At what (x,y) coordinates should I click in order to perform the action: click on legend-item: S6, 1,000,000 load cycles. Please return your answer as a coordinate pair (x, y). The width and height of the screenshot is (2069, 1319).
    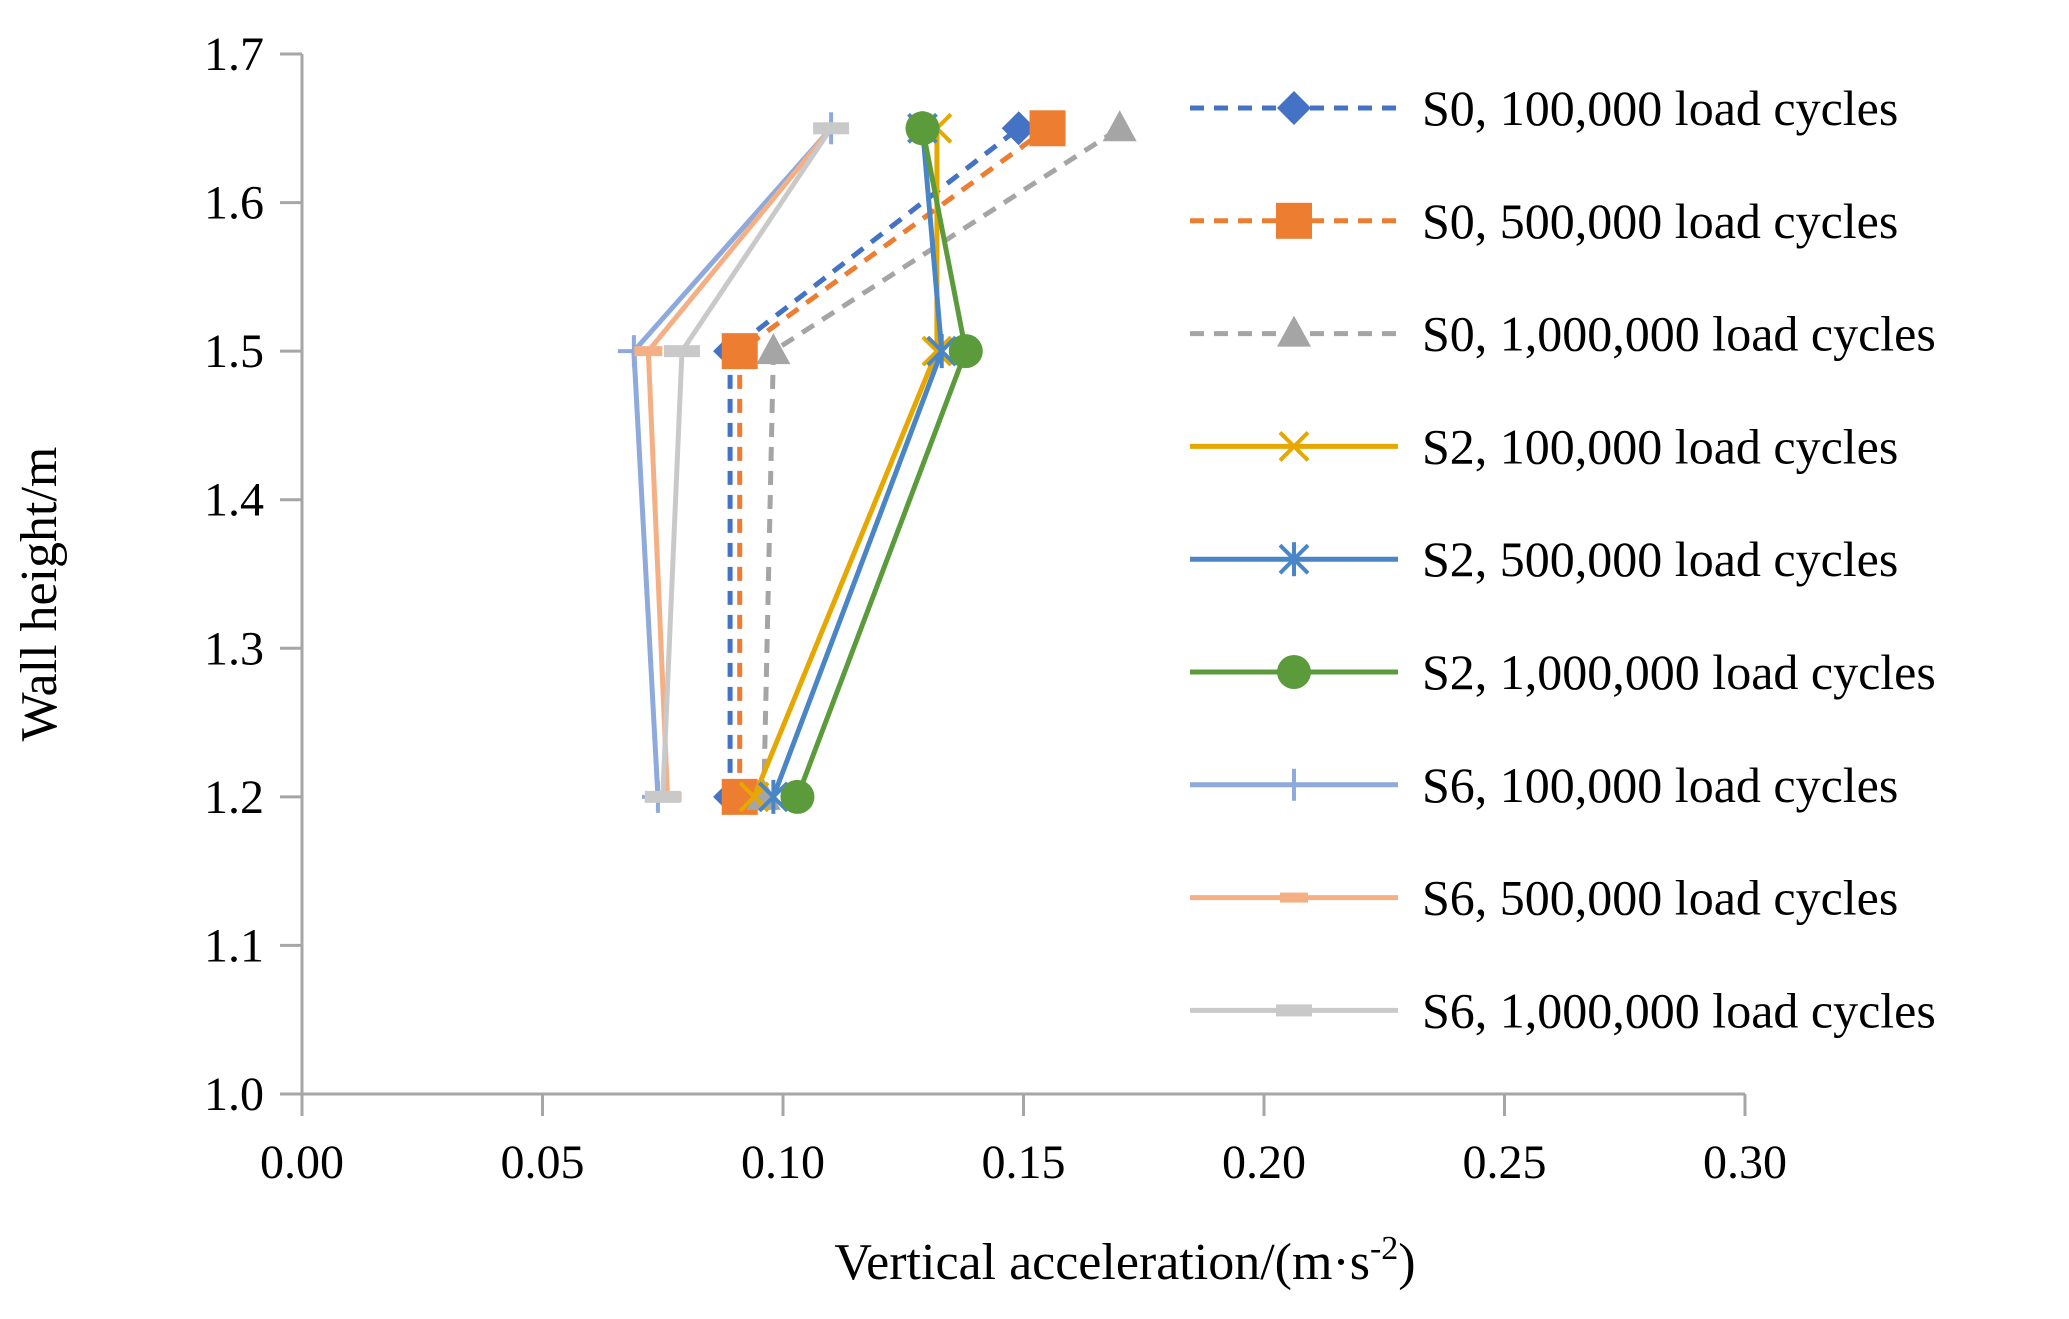
    Looking at the image, I should click on (1563, 1010).